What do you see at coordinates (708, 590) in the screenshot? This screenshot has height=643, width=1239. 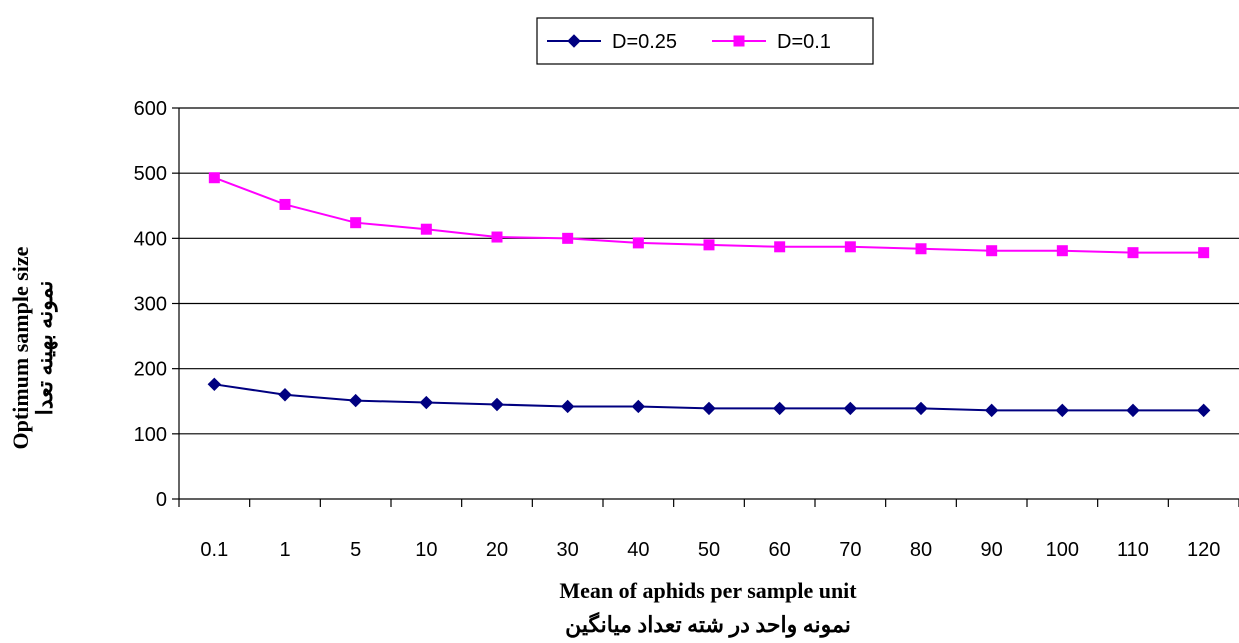 I see `x-axis-title: Mean of aphids per sample unit` at bounding box center [708, 590].